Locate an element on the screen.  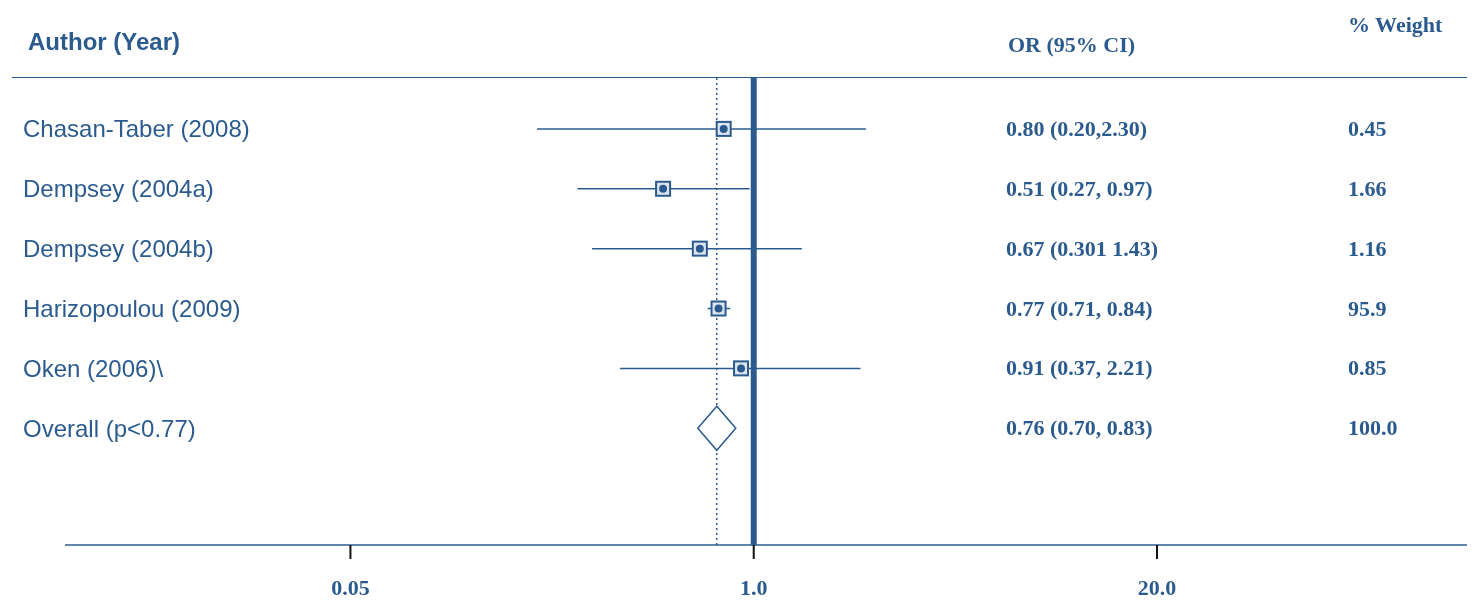
annotation: 95.9 is located at coordinates (1367, 308).